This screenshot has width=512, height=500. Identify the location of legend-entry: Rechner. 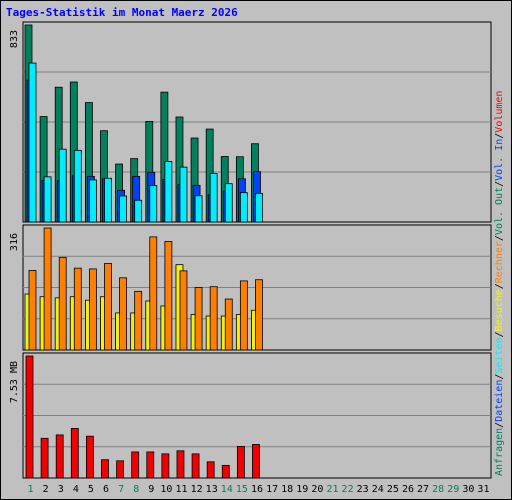
(499, 262).